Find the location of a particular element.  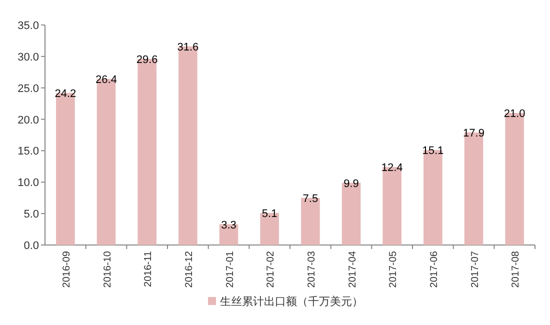

x-tick-label: 2016-09 is located at coordinates (66, 269).